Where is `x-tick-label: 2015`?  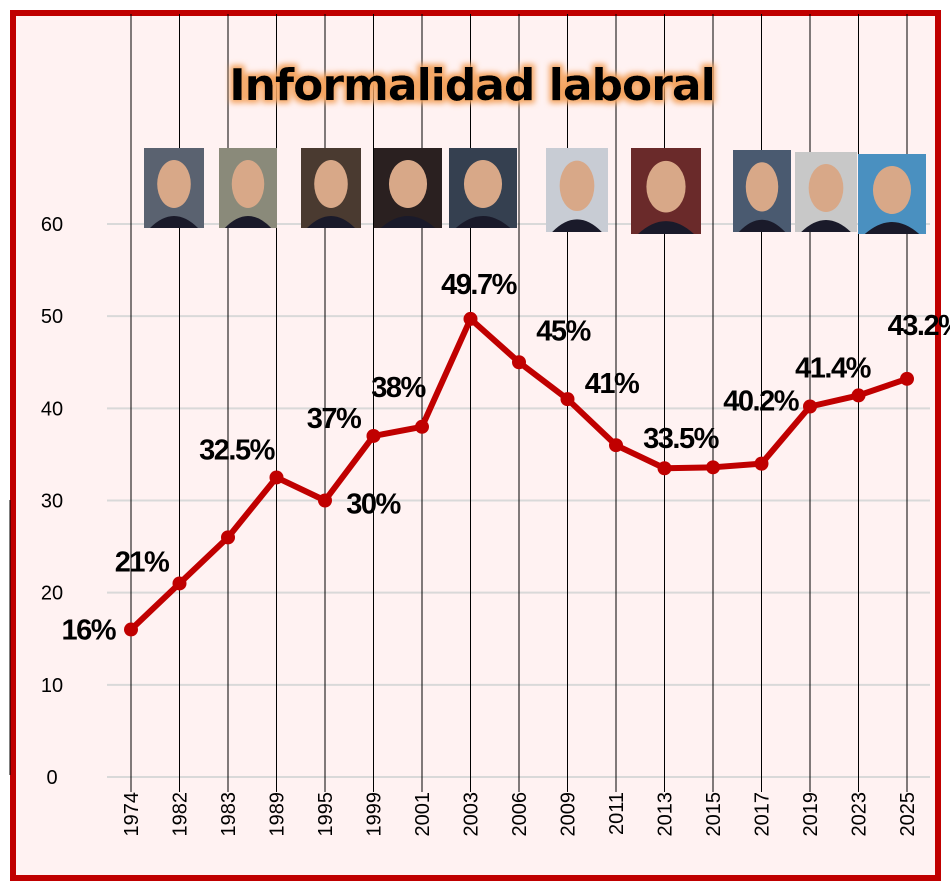 x-tick-label: 2015 is located at coordinates (714, 814).